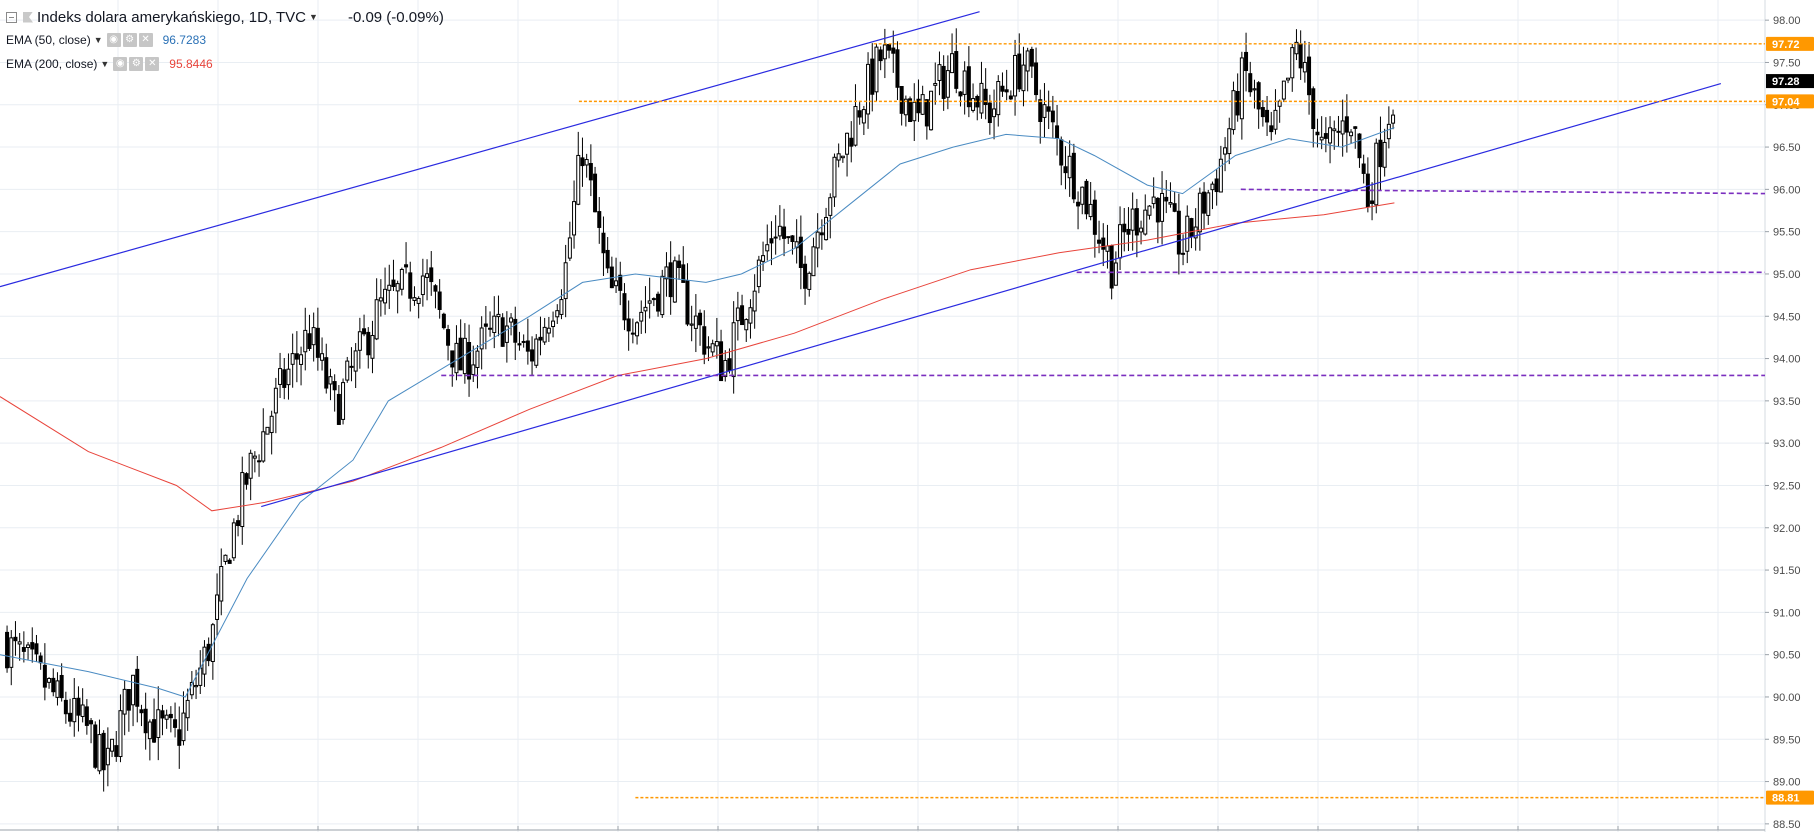 The height and width of the screenshot is (832, 1815). I want to click on collapse-icon, so click(11, 17).